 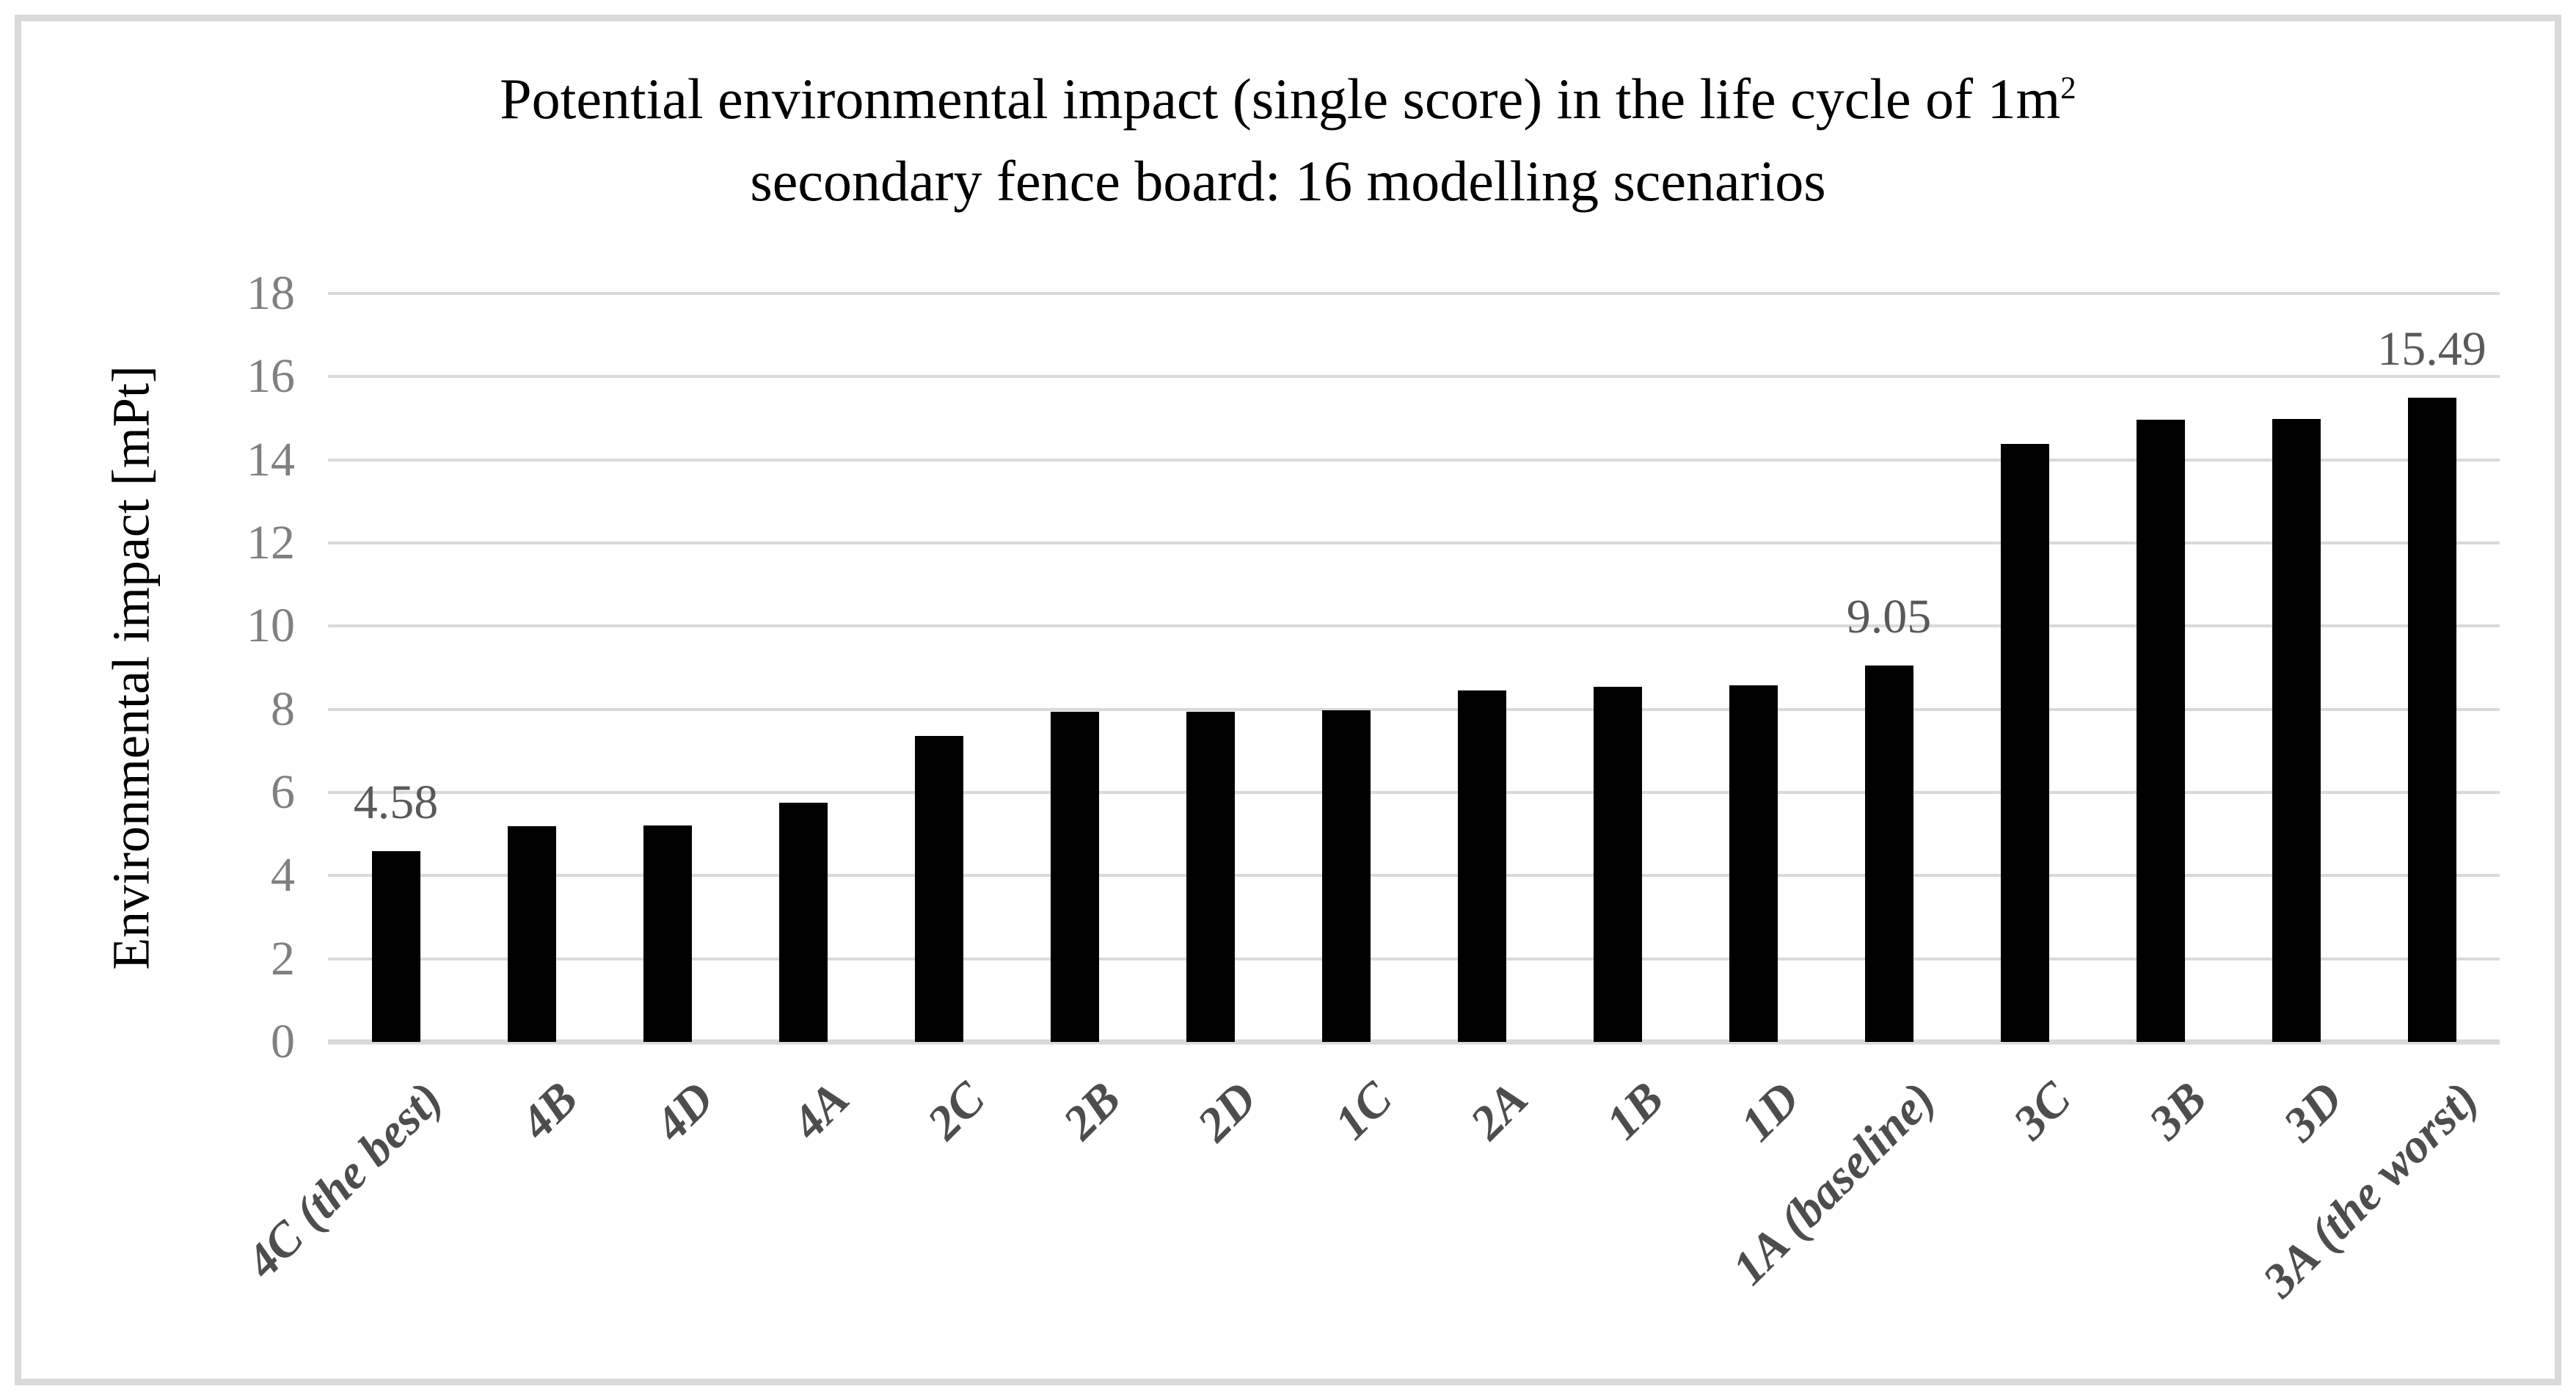 What do you see at coordinates (684, 1111) in the screenshot?
I see `x-category-label-4D: 4D` at bounding box center [684, 1111].